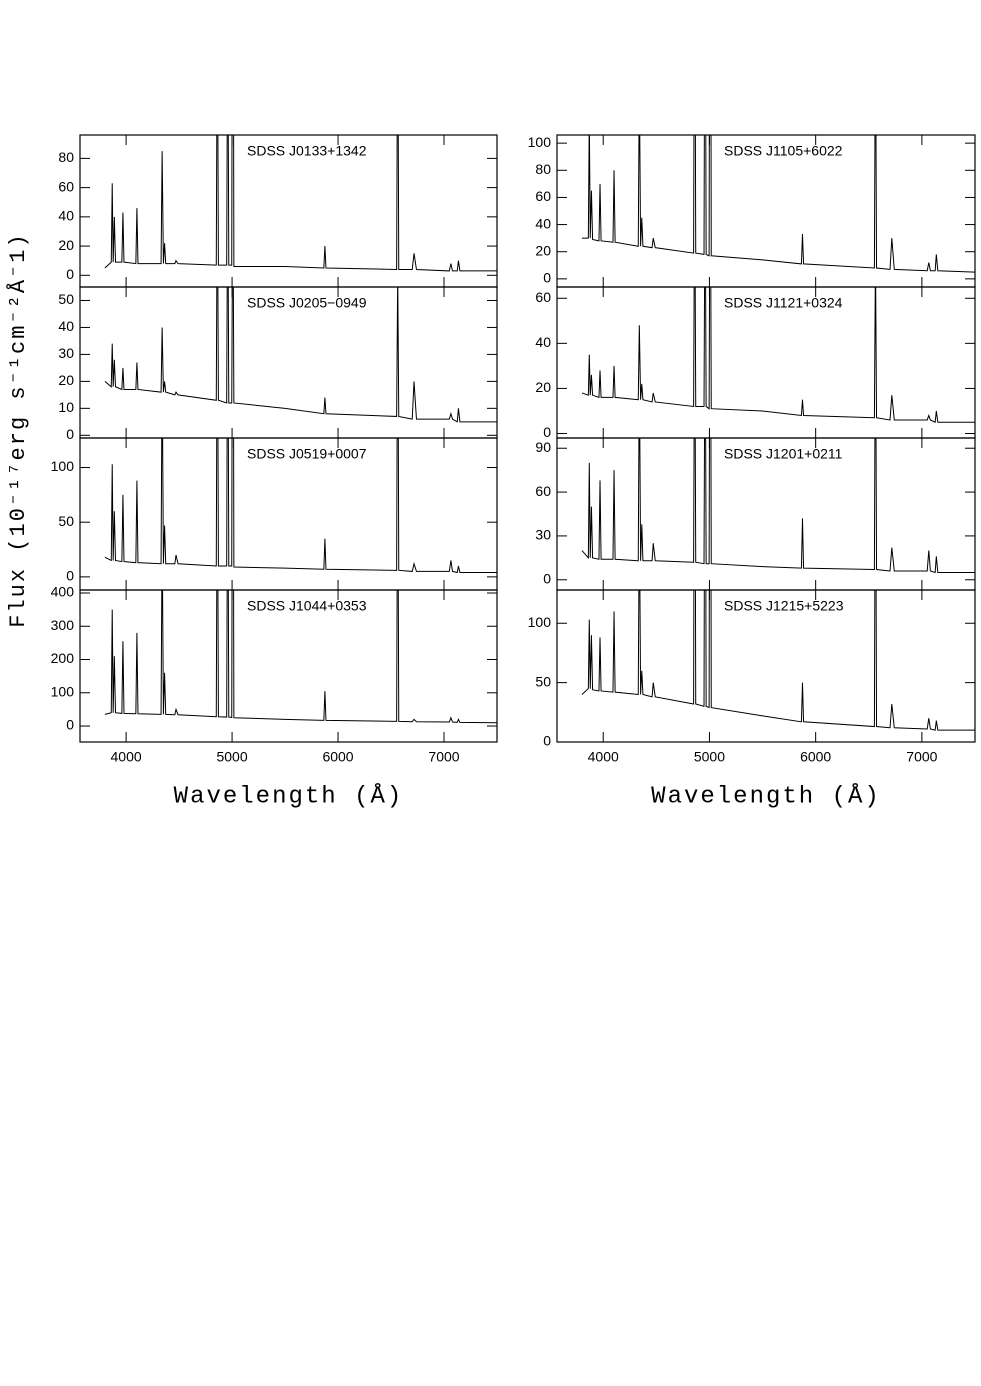 Image resolution: width=981 pixels, height=1386 pixels. Describe the element at coordinates (543, 447) in the screenshot. I see `y-tick-label: 90` at that location.